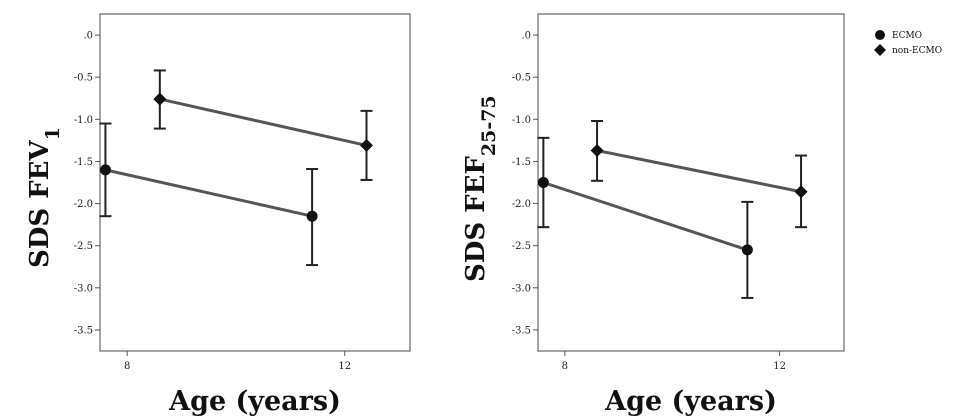  I want to click on legend-circle-marker, so click(880, 35).